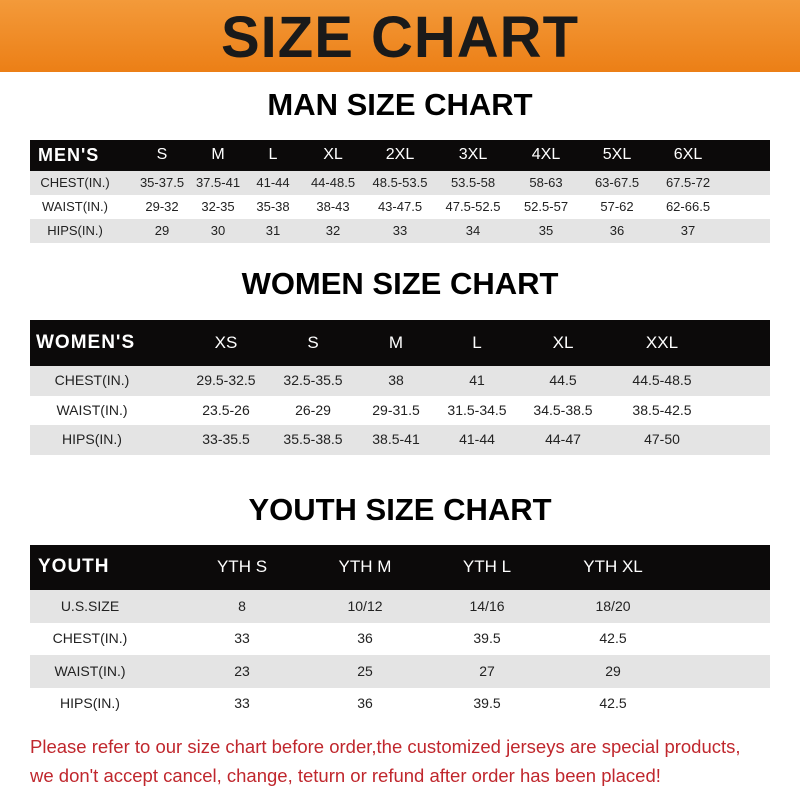 This screenshot has width=800, height=800. What do you see at coordinates (396, 439) in the screenshot?
I see `table-cell: 38.5-41` at bounding box center [396, 439].